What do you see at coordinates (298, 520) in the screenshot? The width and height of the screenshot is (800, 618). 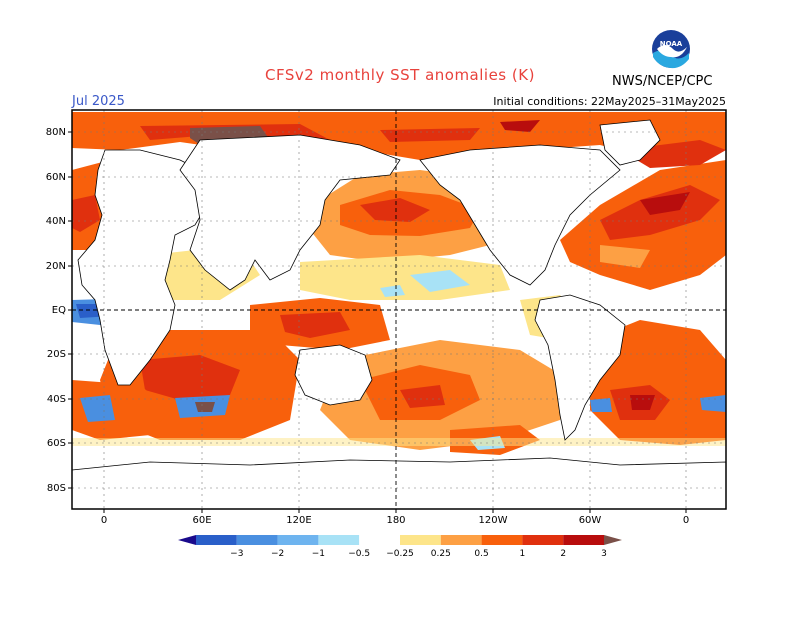 I see `lon-label: 120E` at bounding box center [298, 520].